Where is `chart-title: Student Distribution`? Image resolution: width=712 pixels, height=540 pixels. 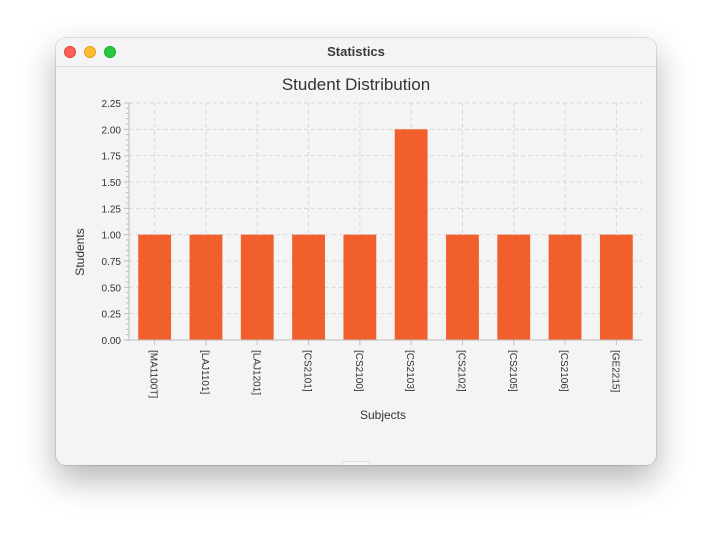 chart-title: Student Distribution is located at coordinates (356, 84).